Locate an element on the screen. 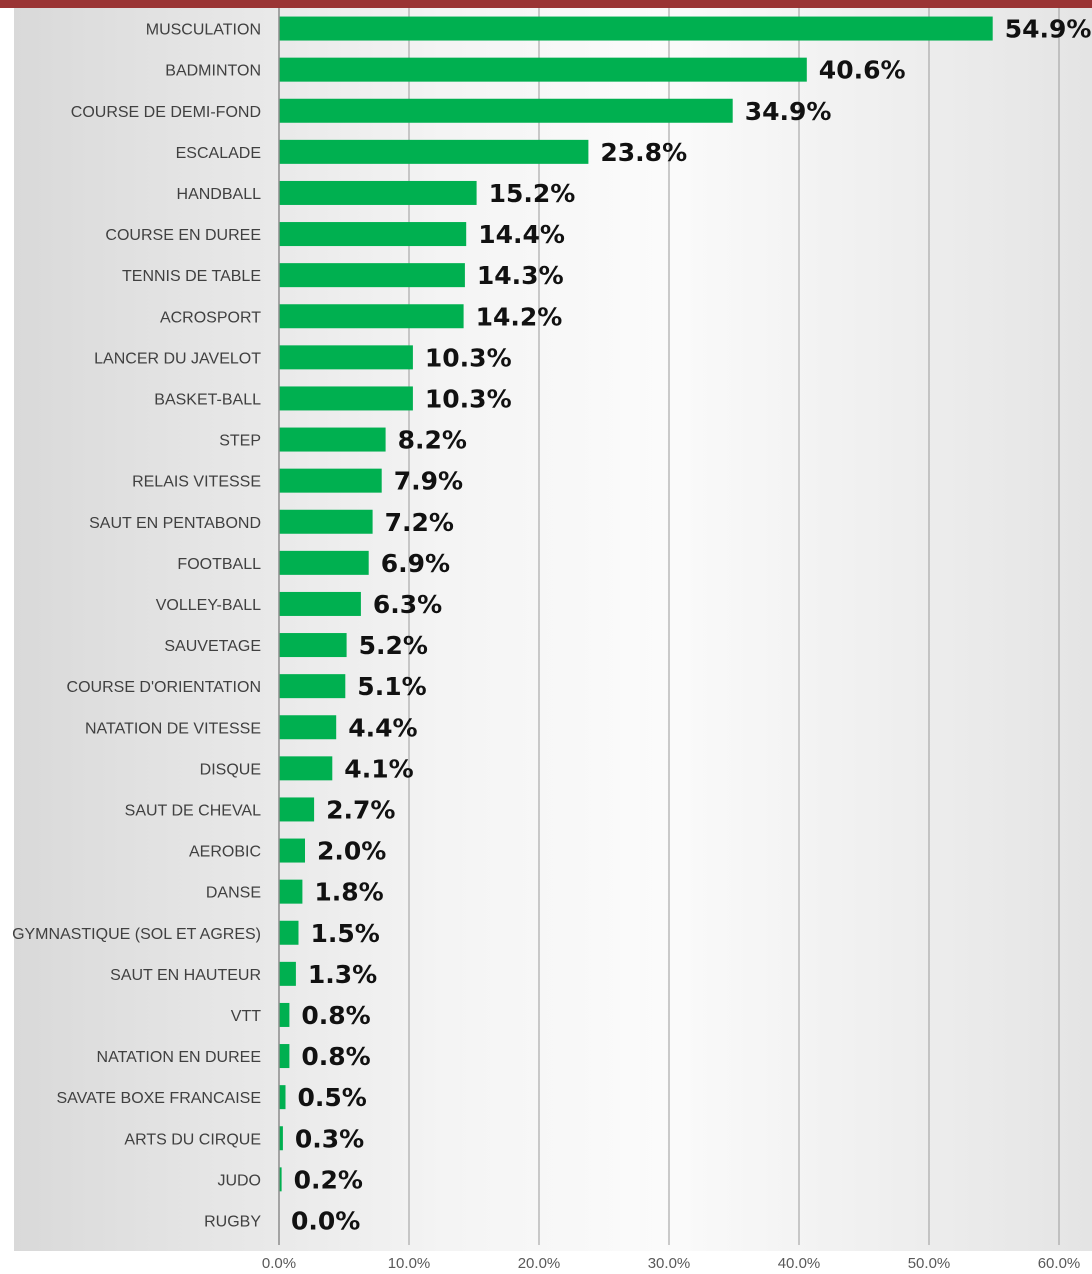  title-bar is located at coordinates (546, 4).